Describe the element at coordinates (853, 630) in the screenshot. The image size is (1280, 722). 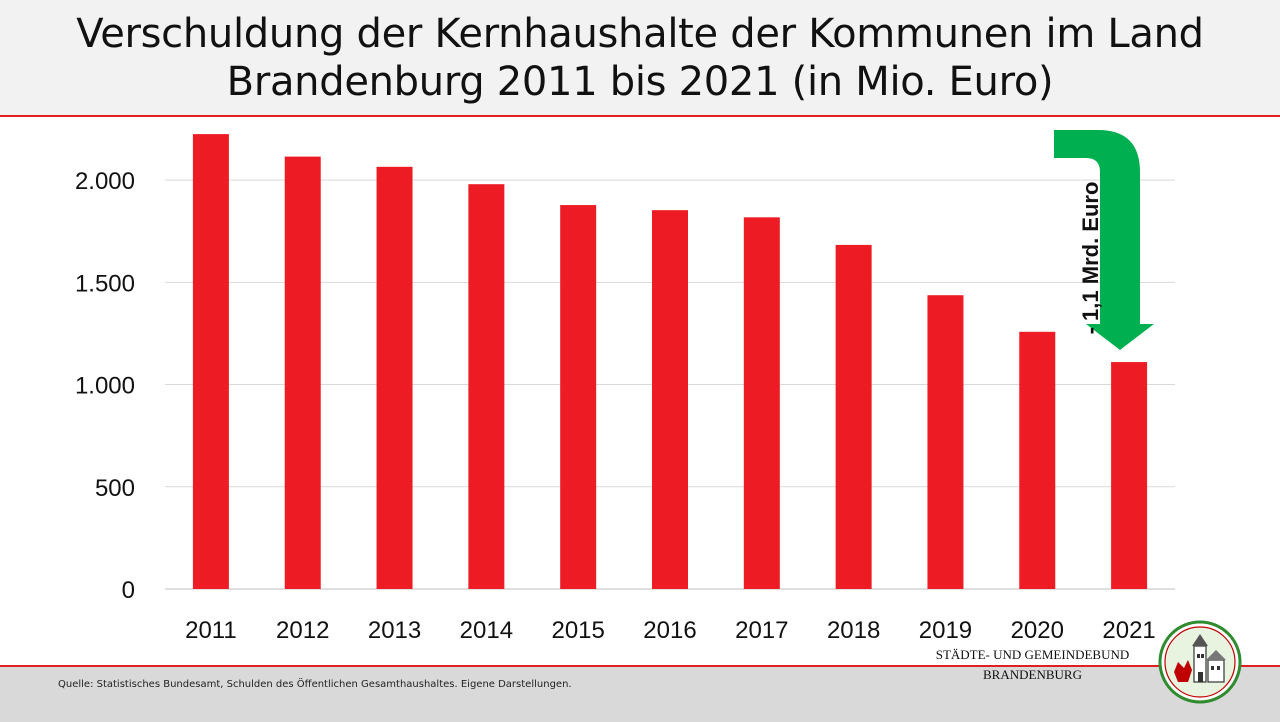
I see `x-tick-label: 2018` at that location.